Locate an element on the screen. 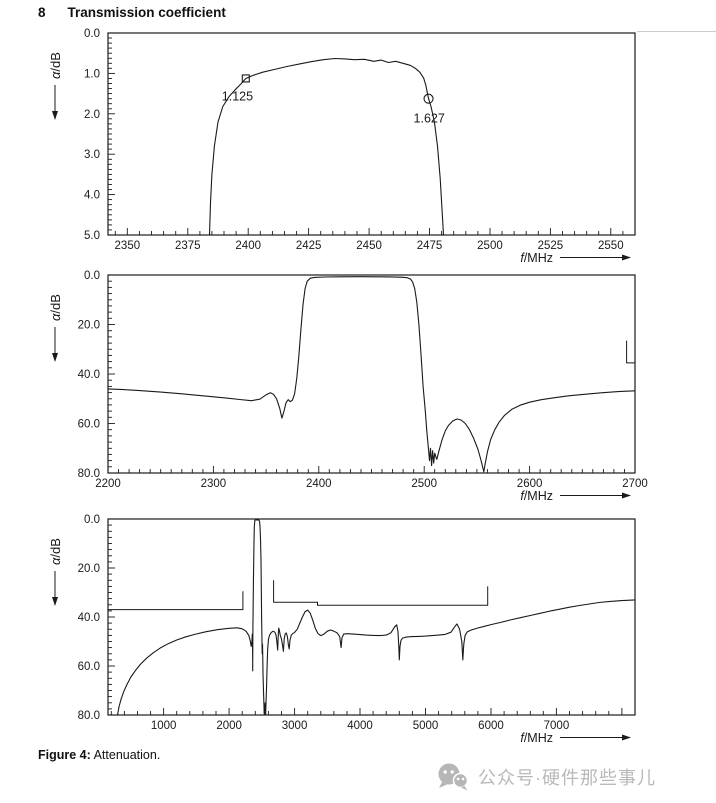 The height and width of the screenshot is (803, 716). marker-label: 1.125 is located at coordinates (237, 96).